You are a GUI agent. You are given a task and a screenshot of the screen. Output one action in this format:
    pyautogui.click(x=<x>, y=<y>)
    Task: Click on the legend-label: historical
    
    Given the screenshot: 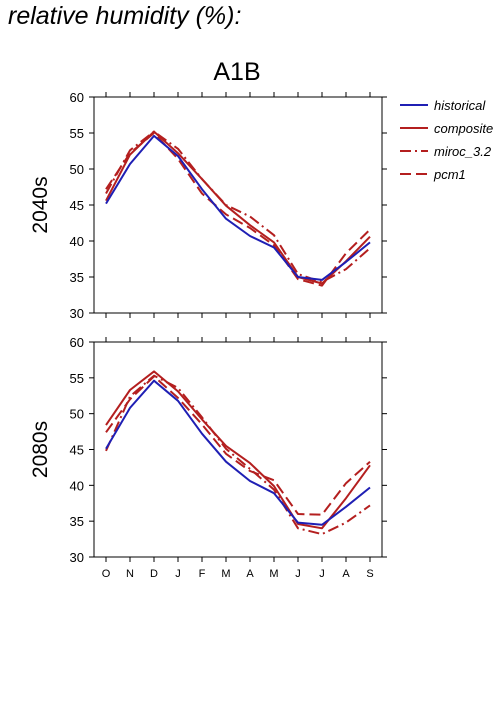 What is the action you would take?
    pyautogui.click(x=460, y=105)
    